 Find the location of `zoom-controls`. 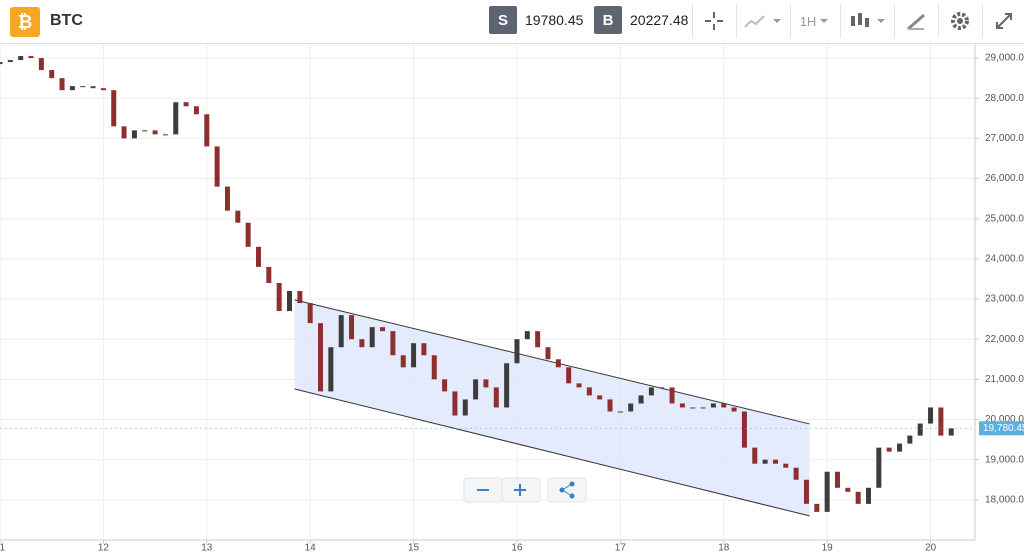

zoom-controls is located at coordinates (525, 490).